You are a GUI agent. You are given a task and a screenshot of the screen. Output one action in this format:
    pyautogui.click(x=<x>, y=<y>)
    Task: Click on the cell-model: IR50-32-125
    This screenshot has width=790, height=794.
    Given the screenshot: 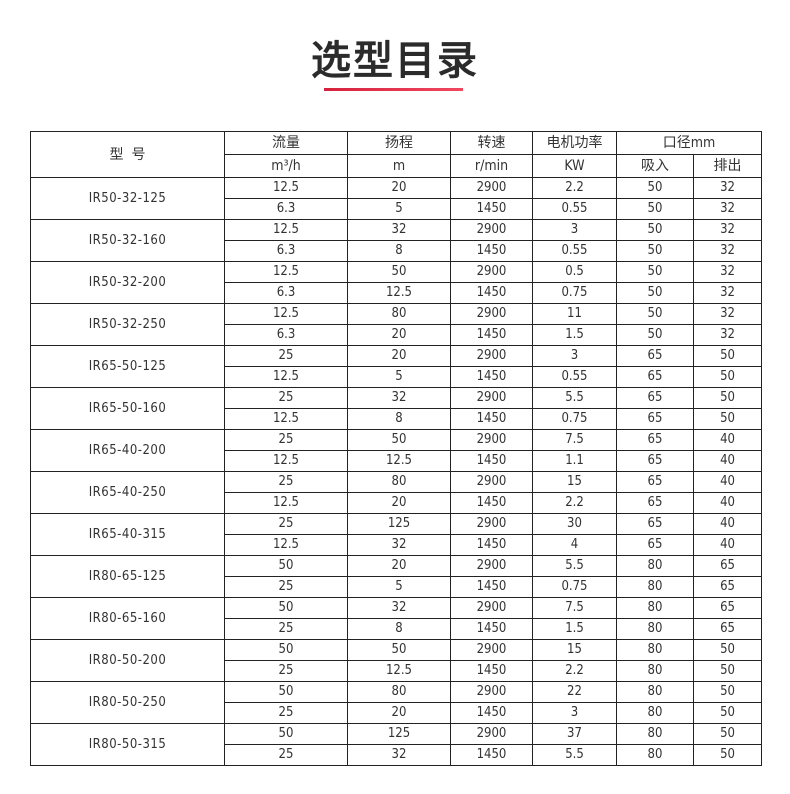 What is the action you would take?
    pyautogui.click(x=127, y=198)
    